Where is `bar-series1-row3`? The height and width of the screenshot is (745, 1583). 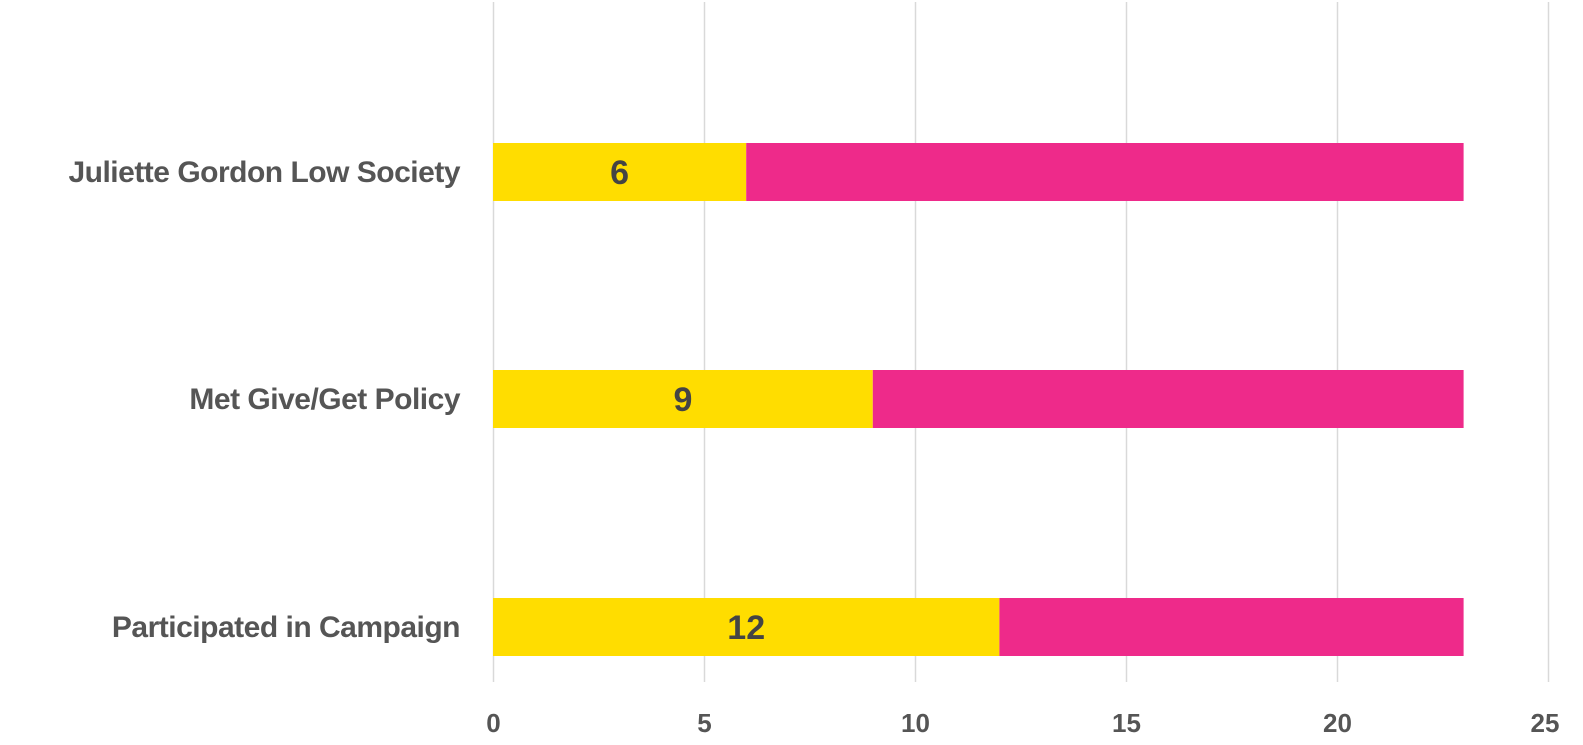
bar-series1-row3 is located at coordinates (746, 627).